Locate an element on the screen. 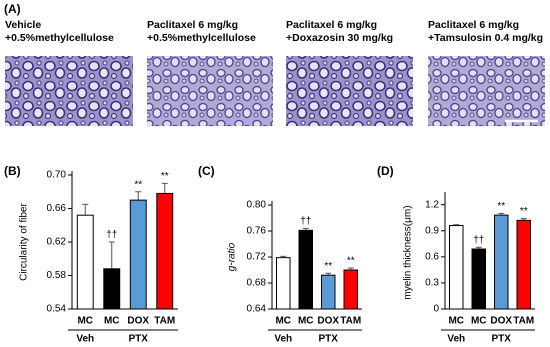 The height and width of the screenshot is (347, 550). image-caption: +Tamsulosin 0.4 mg/kg is located at coordinates (485, 38).